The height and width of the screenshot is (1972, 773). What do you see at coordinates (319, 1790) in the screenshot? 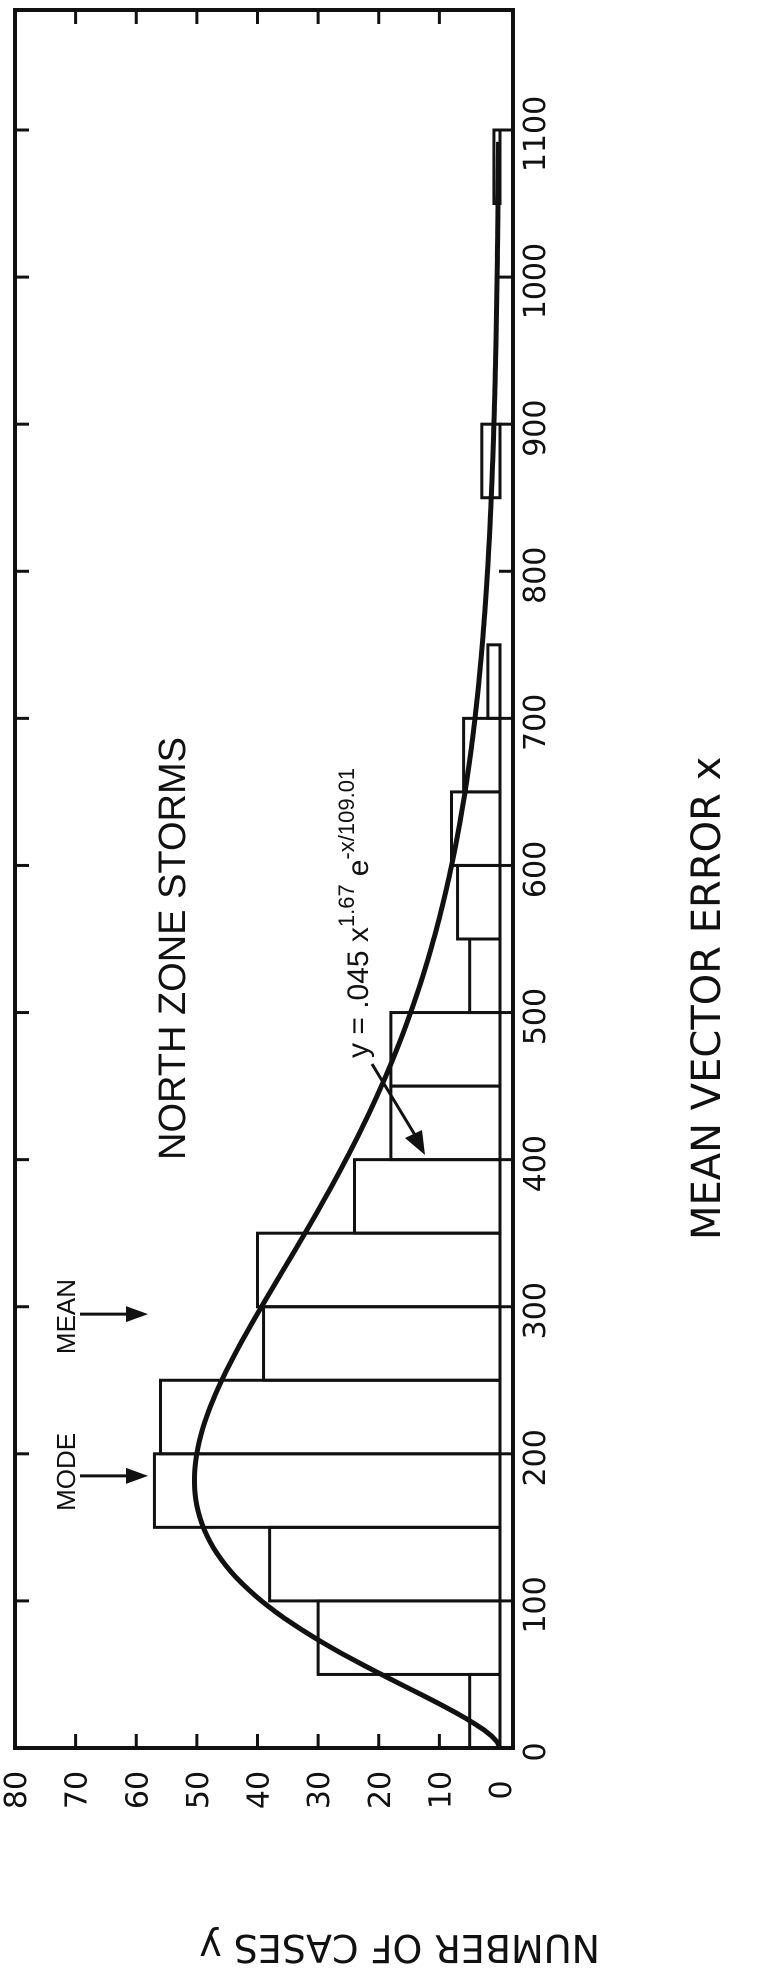
I see `y-tick-label: 30` at bounding box center [319, 1790].